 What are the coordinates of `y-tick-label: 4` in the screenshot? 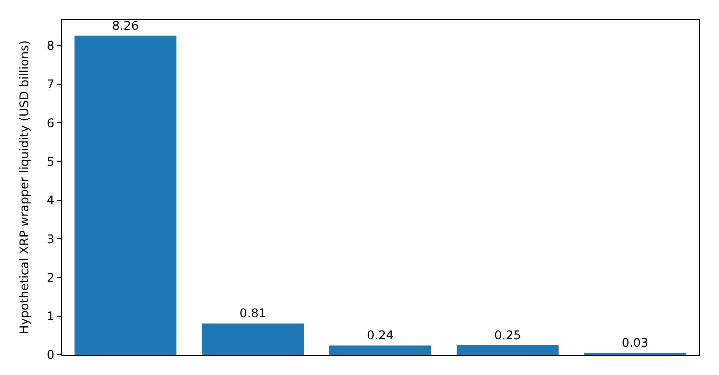 It's located at (50, 201).